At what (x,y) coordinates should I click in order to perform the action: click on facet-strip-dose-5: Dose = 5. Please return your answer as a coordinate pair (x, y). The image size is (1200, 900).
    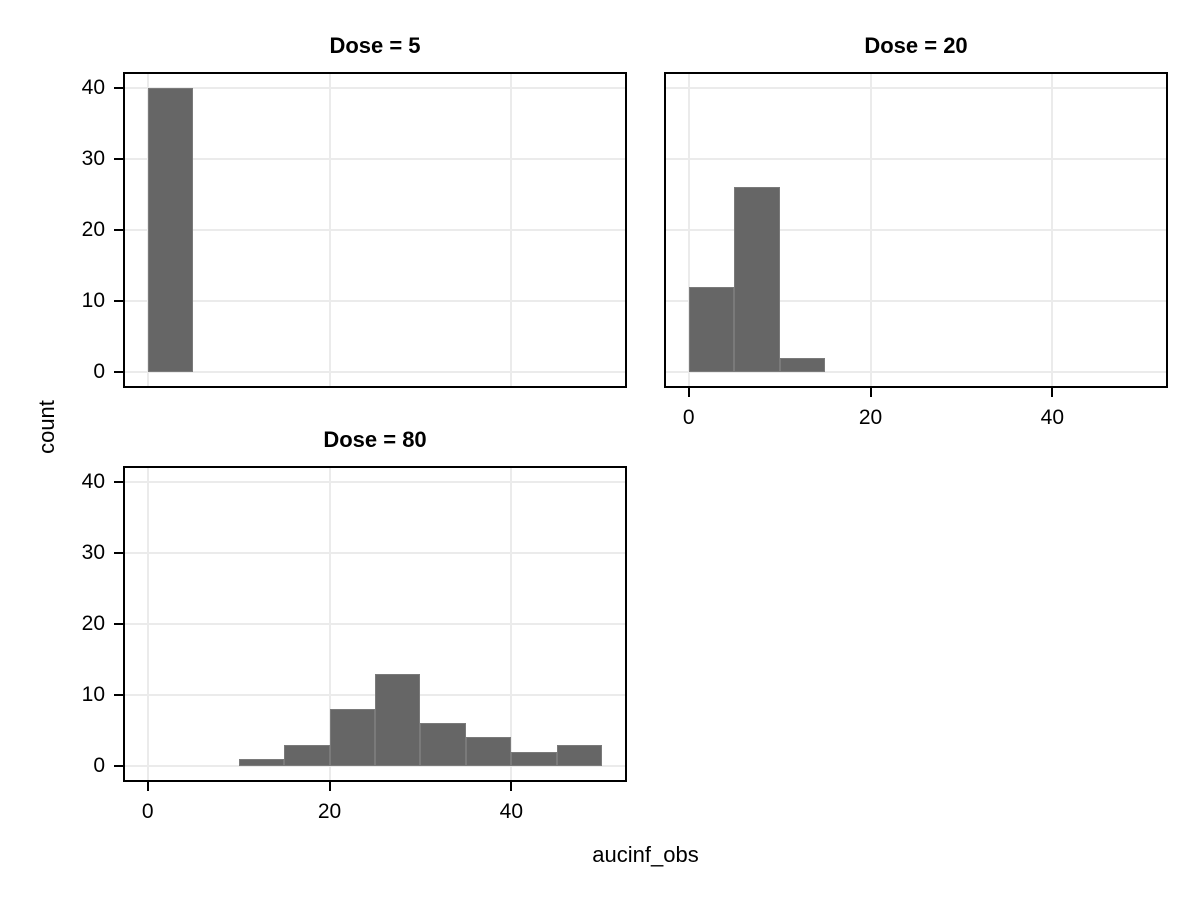
    Looking at the image, I should click on (375, 45).